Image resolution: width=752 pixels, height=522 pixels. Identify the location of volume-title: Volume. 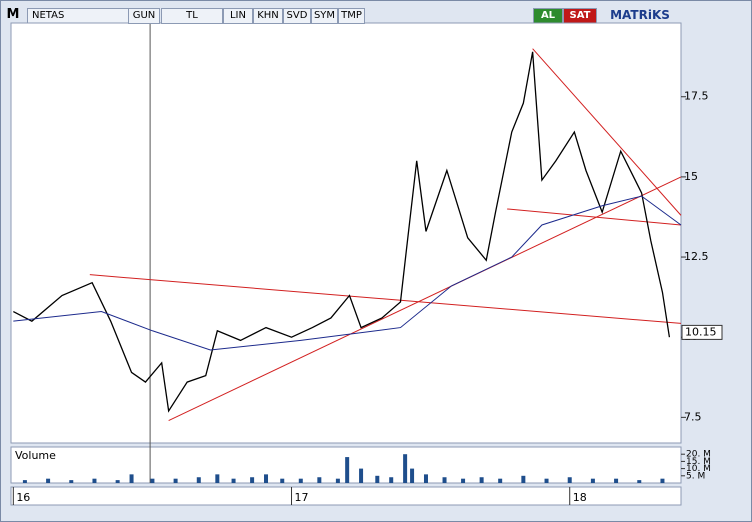
(35, 455).